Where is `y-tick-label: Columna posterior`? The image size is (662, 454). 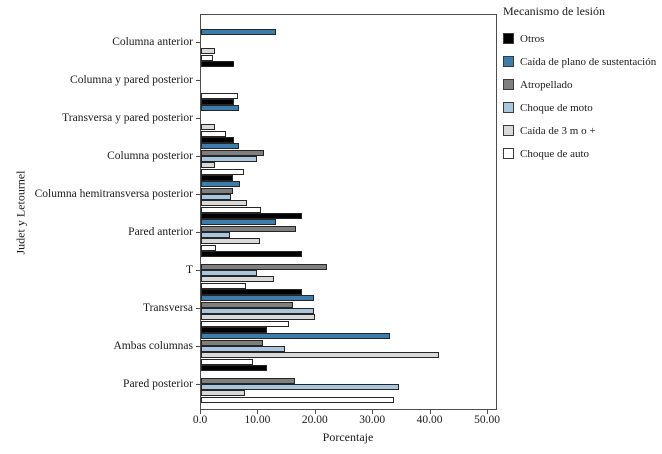 y-tick-label: Columna posterior is located at coordinates (150, 156).